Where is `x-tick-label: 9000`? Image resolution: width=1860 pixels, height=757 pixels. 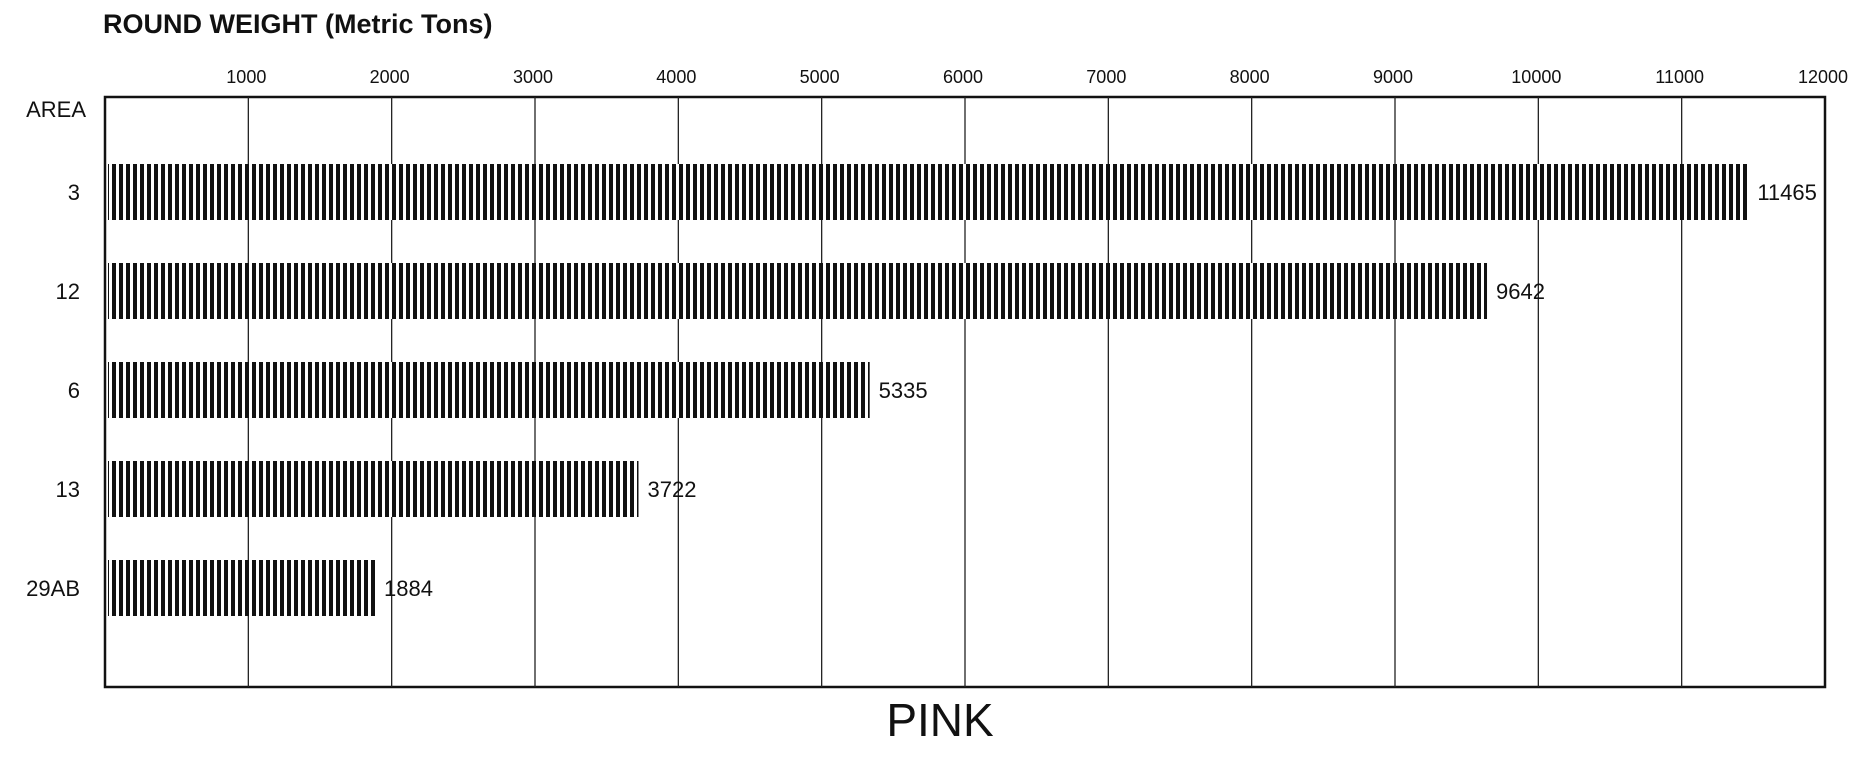
x-tick-label: 9000 is located at coordinates (1393, 77).